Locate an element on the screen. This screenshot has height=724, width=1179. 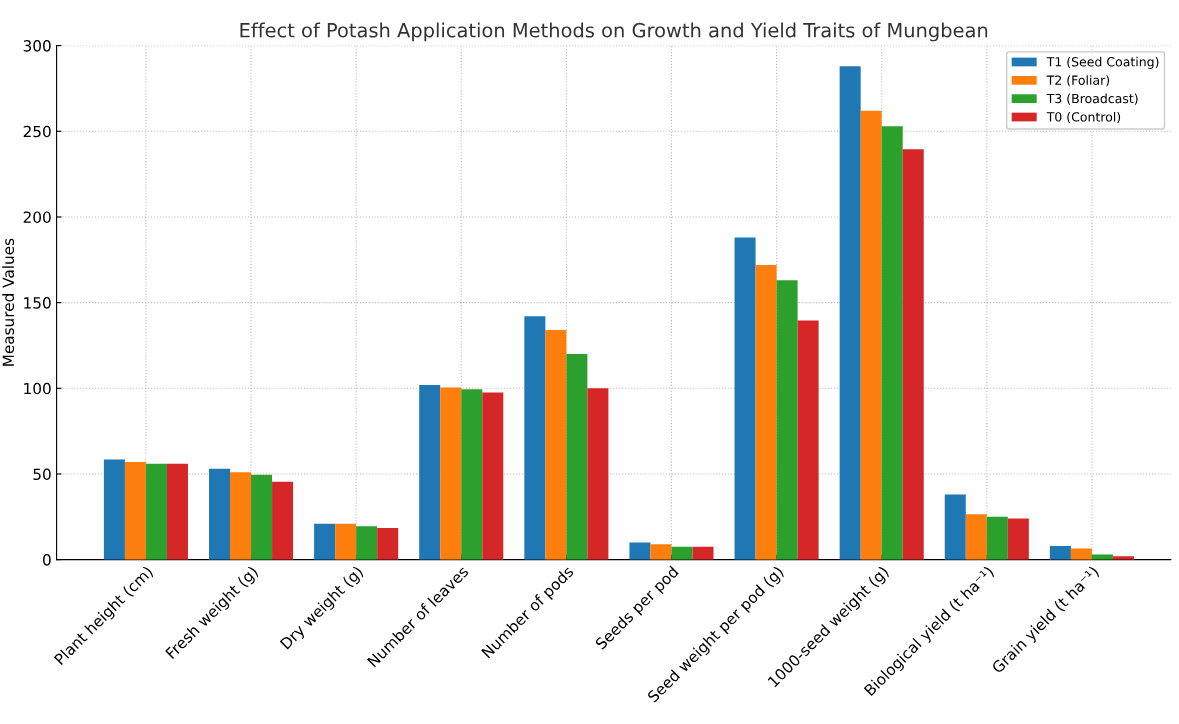
legend-label: T0 (Control) is located at coordinates (1083, 117).